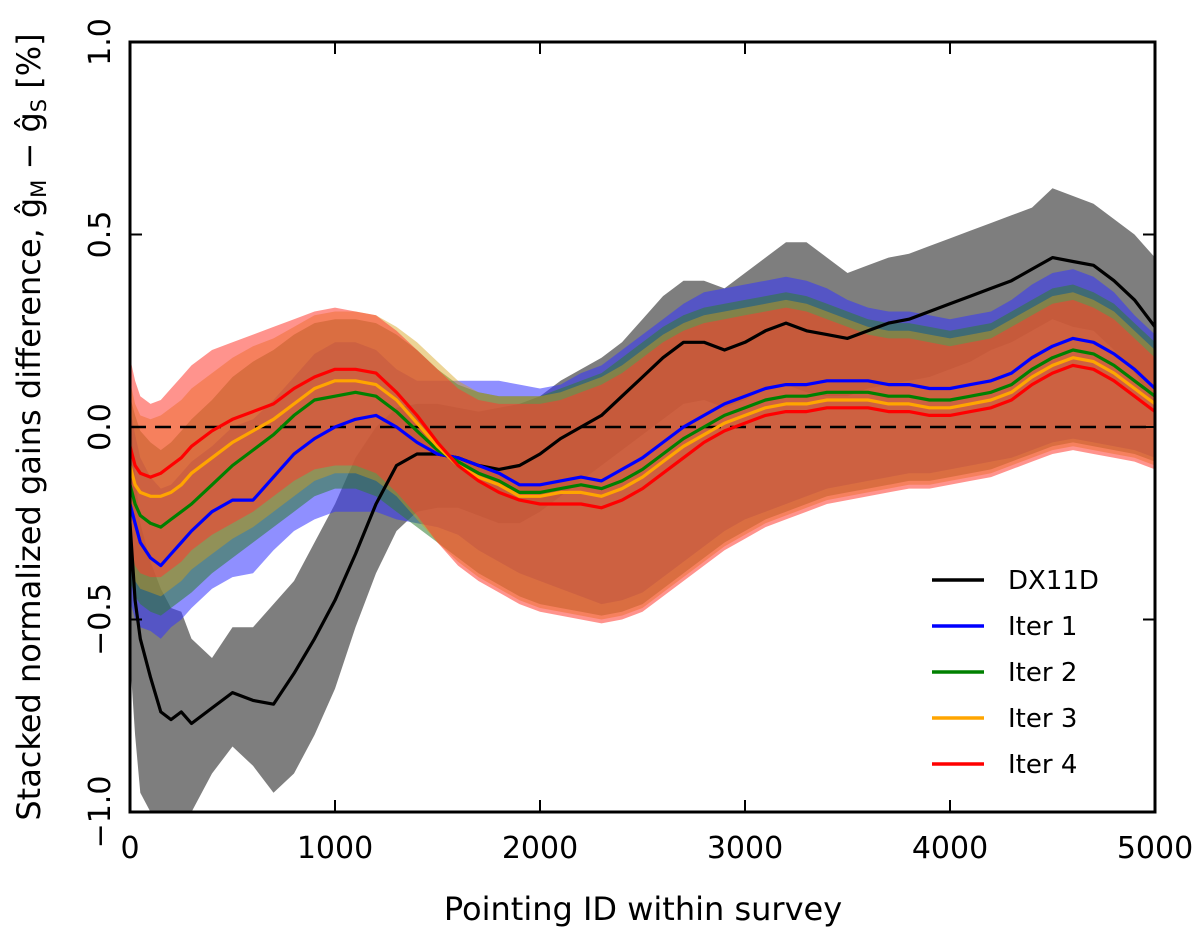 The width and height of the screenshot is (1200, 935). Describe the element at coordinates (100, 619) in the screenshot. I see `y-tick-label: −0.5` at that location.